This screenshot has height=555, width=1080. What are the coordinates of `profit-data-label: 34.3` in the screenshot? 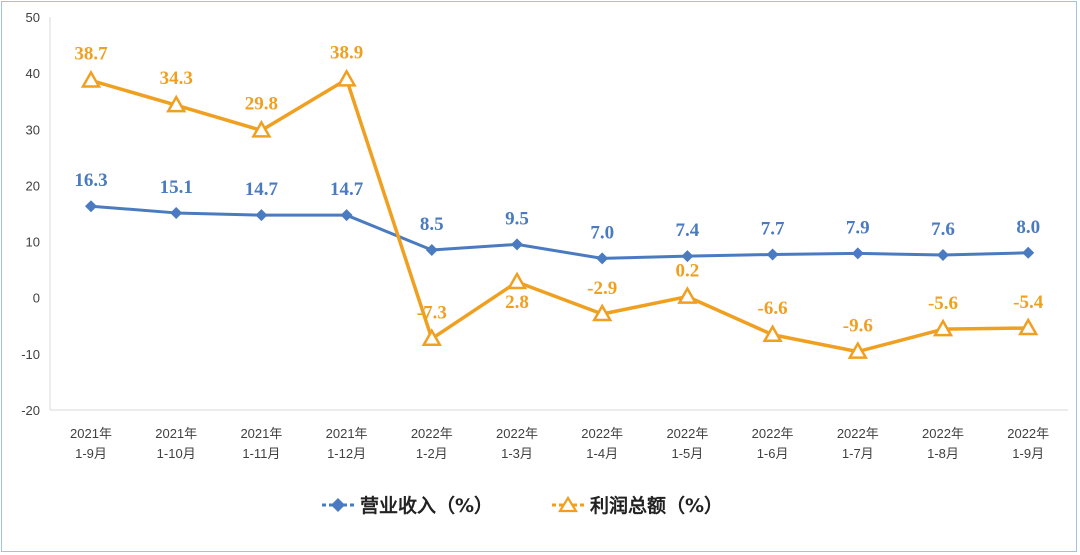 It's located at (176, 78).